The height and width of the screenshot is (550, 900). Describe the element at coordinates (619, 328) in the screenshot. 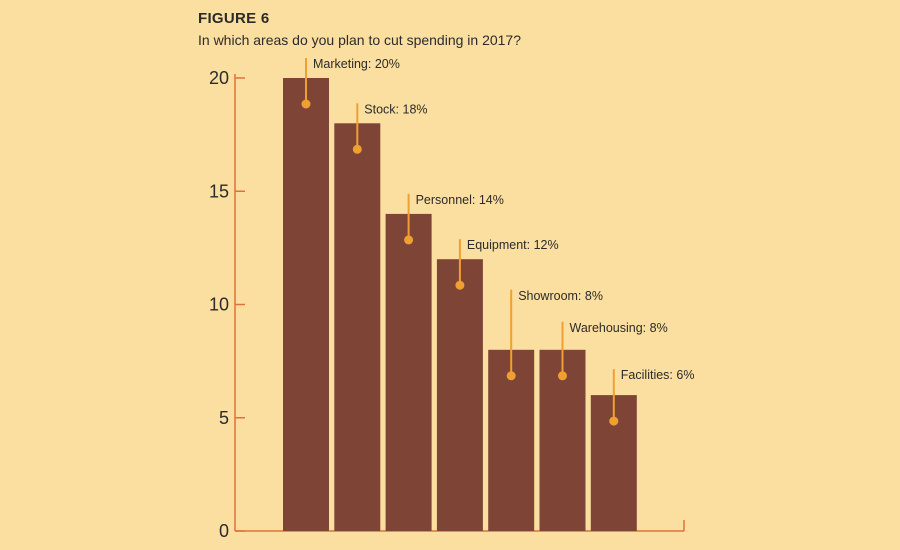

I see `data-label-warehousing: Warehousing: 8%` at that location.